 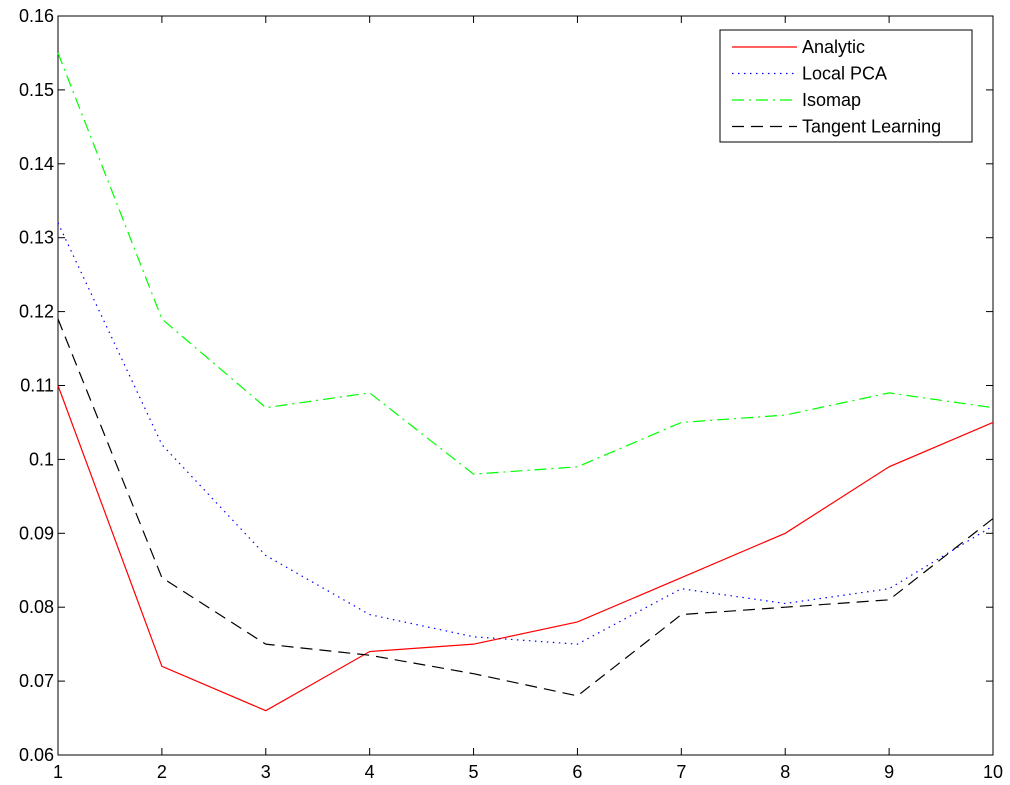 What do you see at coordinates (36, 607) in the screenshot?
I see `y-tick-label: 0.08` at bounding box center [36, 607].